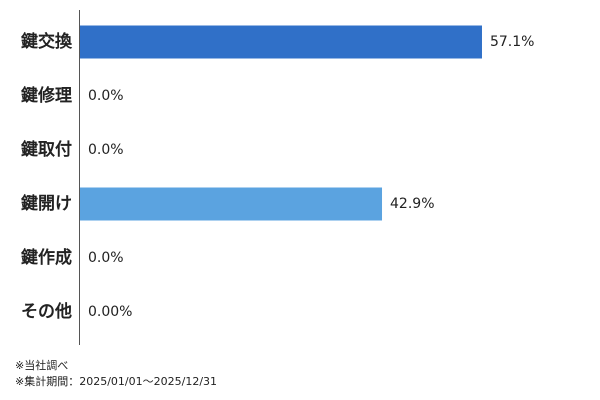  Describe the element at coordinates (41, 365) in the screenshot. I see `note: ※当社調べ` at that location.